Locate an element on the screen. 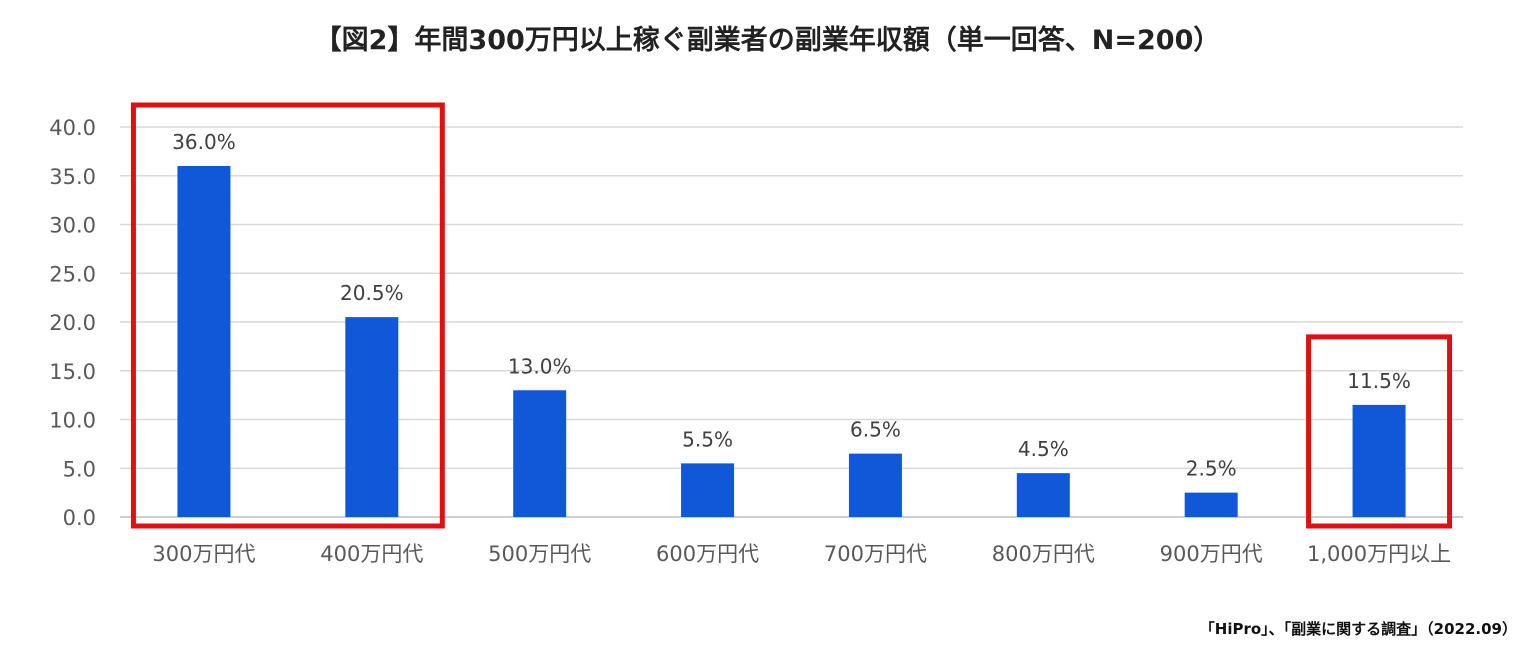  data-label: 6.5% is located at coordinates (875, 430).